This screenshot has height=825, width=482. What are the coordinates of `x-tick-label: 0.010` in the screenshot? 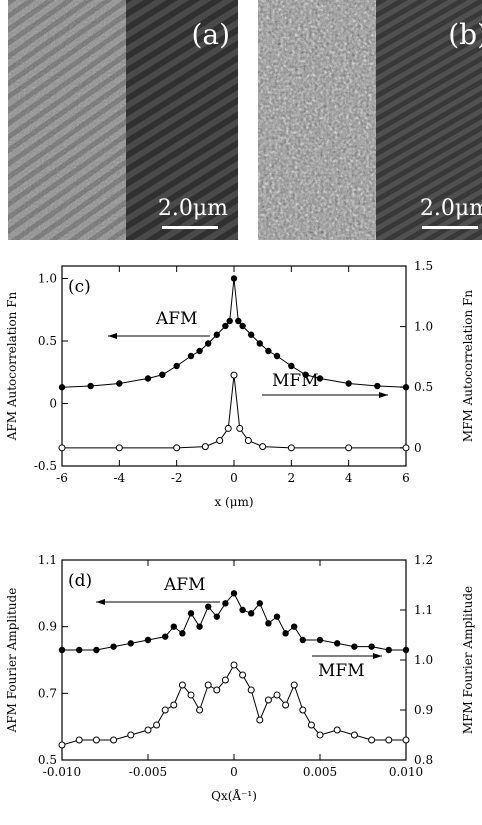 It's located at (406, 772).